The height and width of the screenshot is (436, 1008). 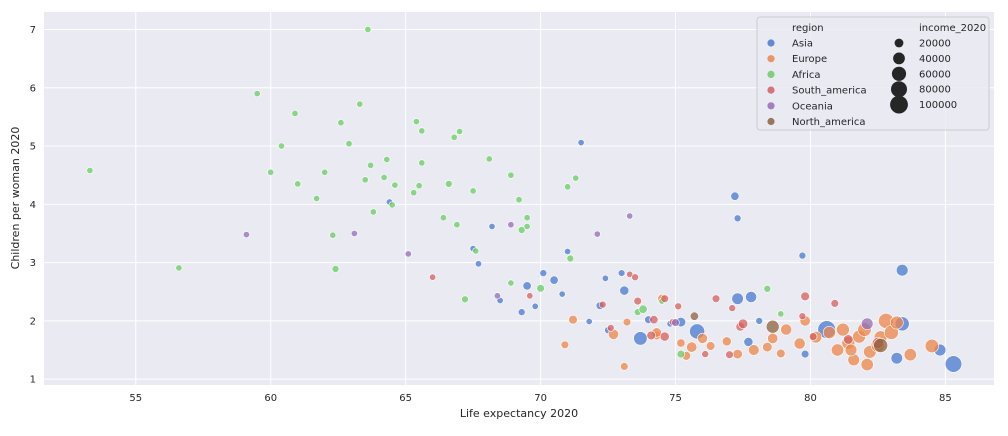 What do you see at coordinates (829, 122) in the screenshot?
I see `legend-label: North_america` at bounding box center [829, 122].